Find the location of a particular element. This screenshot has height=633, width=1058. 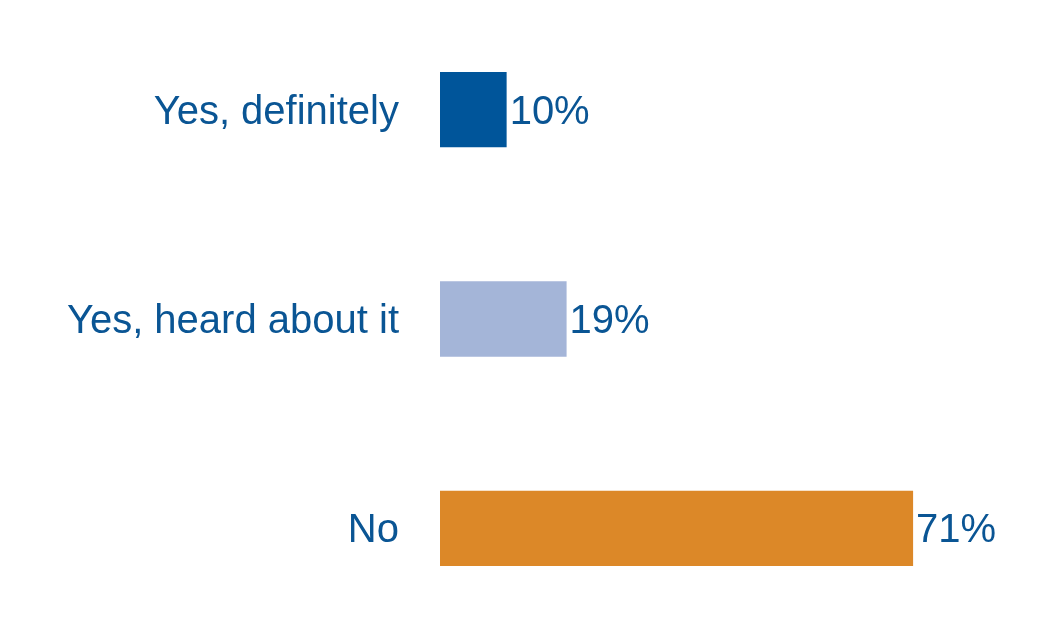

y-tick-label: Yes, heard about it is located at coordinates (232, 319).